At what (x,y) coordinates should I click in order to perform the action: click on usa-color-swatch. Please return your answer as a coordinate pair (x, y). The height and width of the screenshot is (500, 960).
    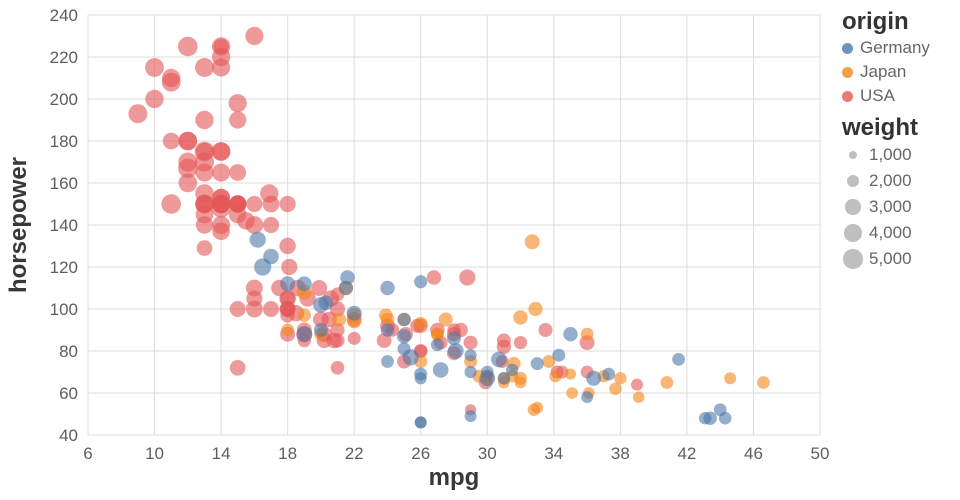
    Looking at the image, I should click on (847, 96).